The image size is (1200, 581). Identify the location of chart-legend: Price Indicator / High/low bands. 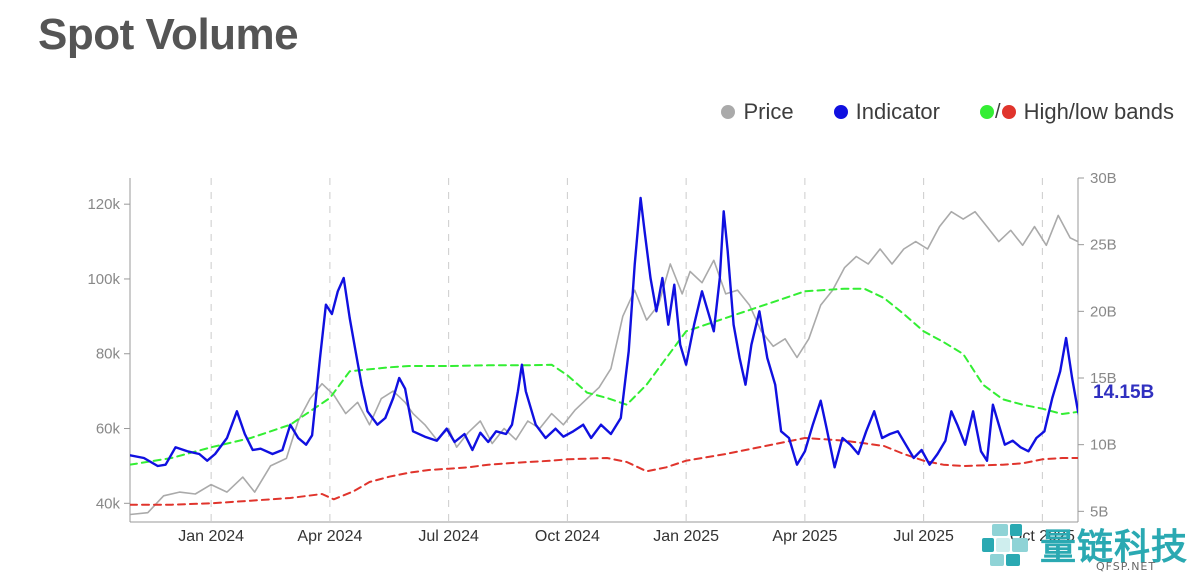
(947, 112).